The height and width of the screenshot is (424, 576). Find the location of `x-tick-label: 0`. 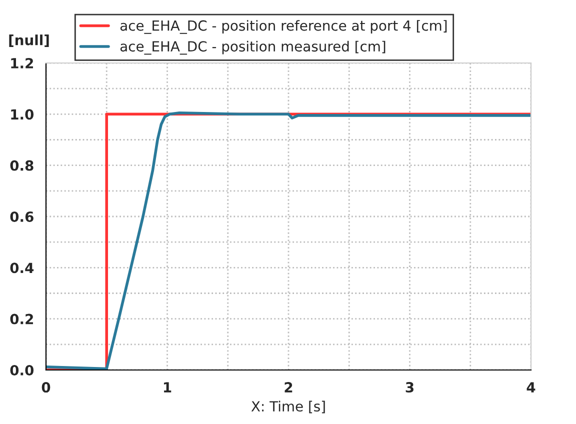

x-tick-label: 0 is located at coordinates (46, 387).